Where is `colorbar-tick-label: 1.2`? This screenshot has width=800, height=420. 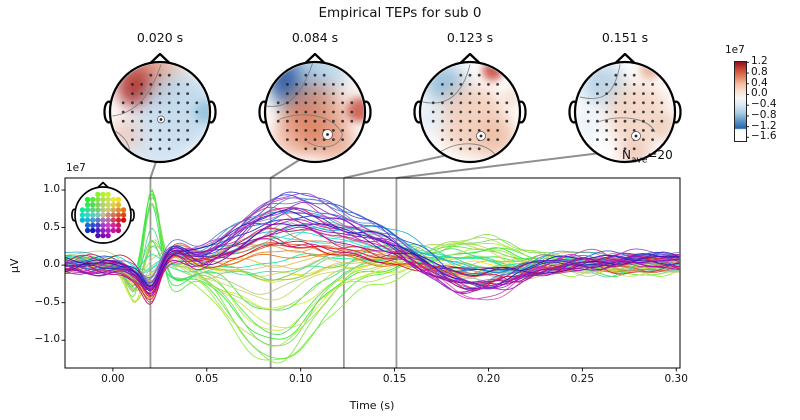
colorbar-tick-label: 1.2 is located at coordinates (759, 61).